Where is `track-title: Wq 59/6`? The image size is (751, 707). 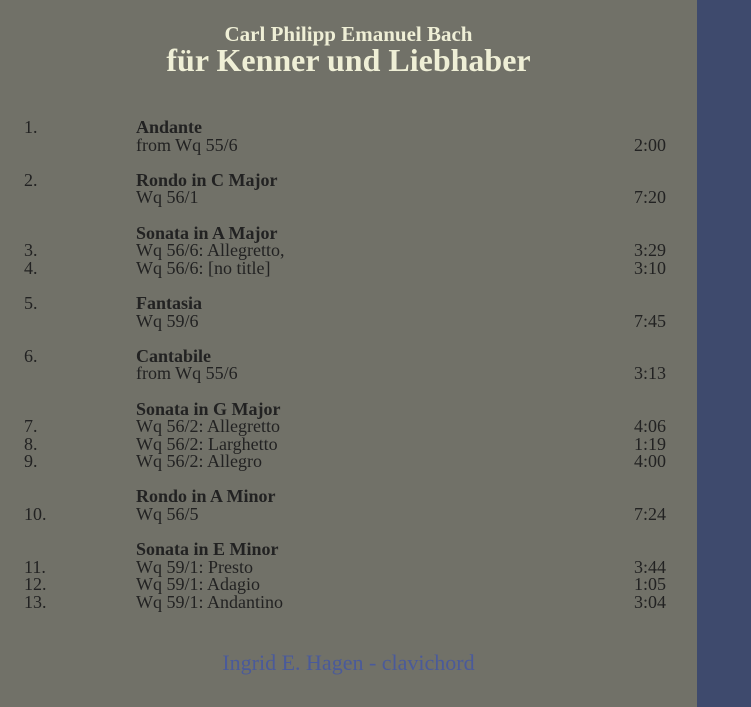 track-title: Wq 59/6 is located at coordinates (167, 320).